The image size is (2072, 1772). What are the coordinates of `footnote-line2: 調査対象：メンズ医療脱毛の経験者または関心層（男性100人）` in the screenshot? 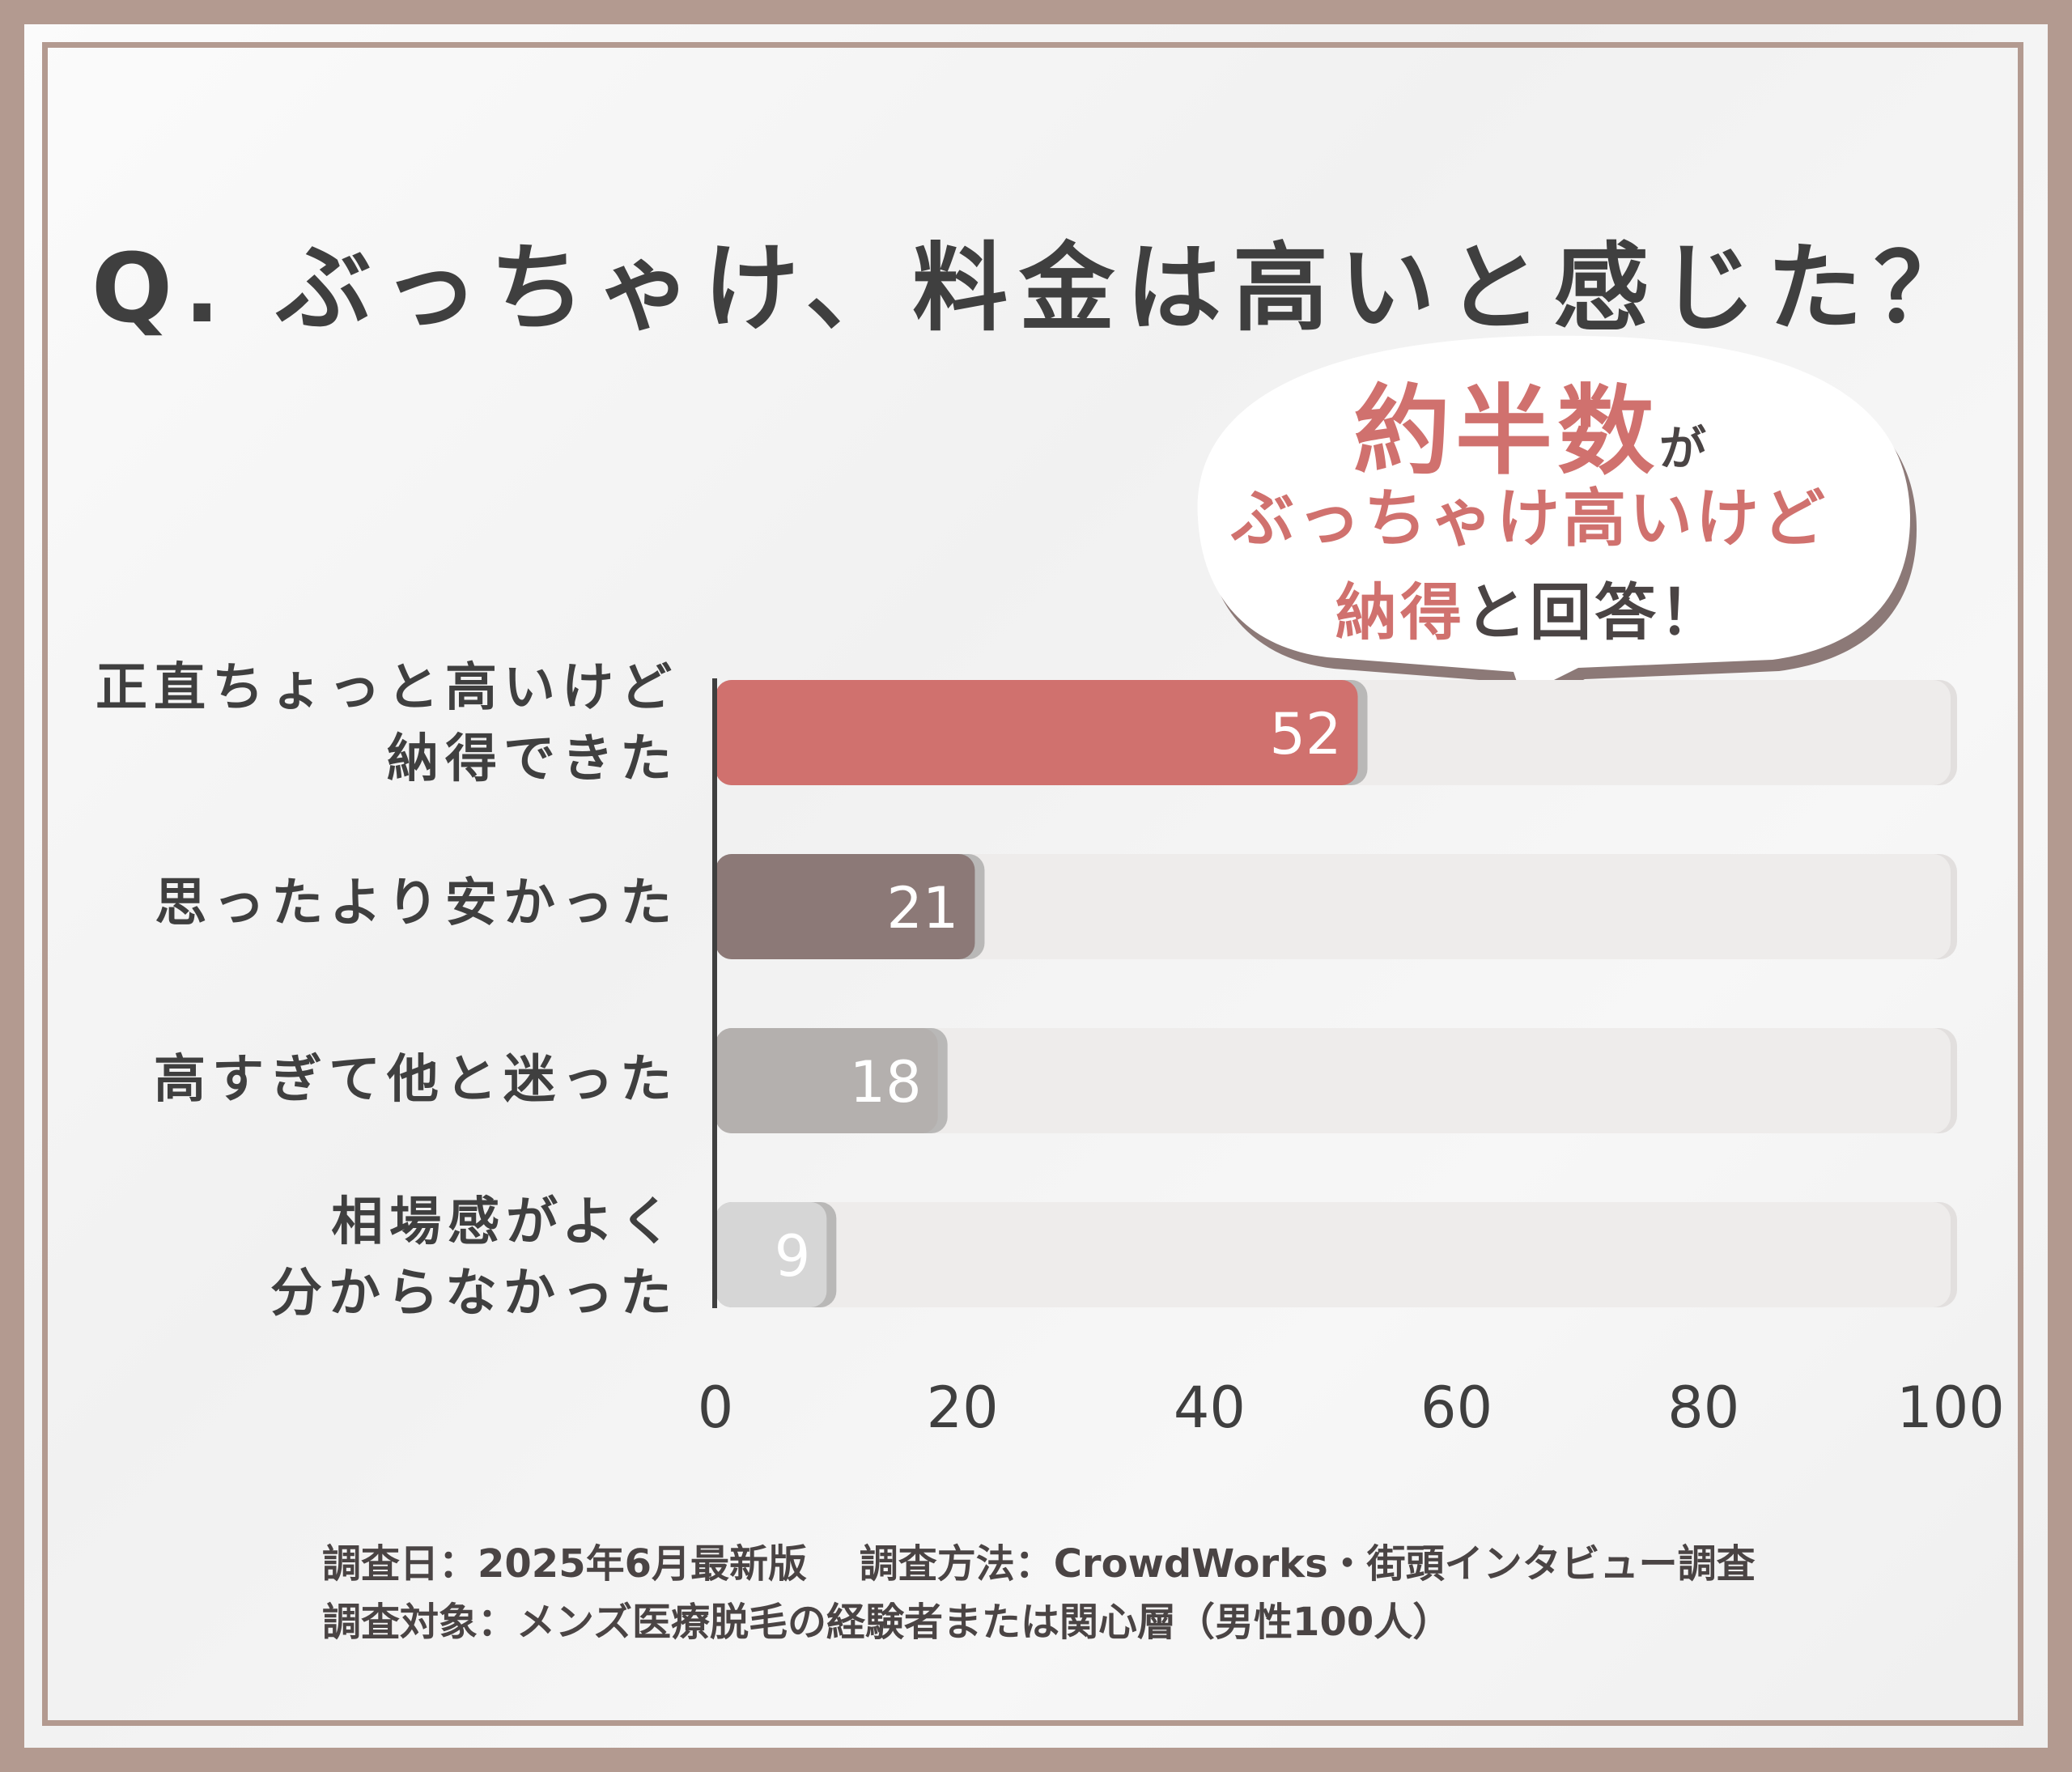 It's located at (887, 1623).